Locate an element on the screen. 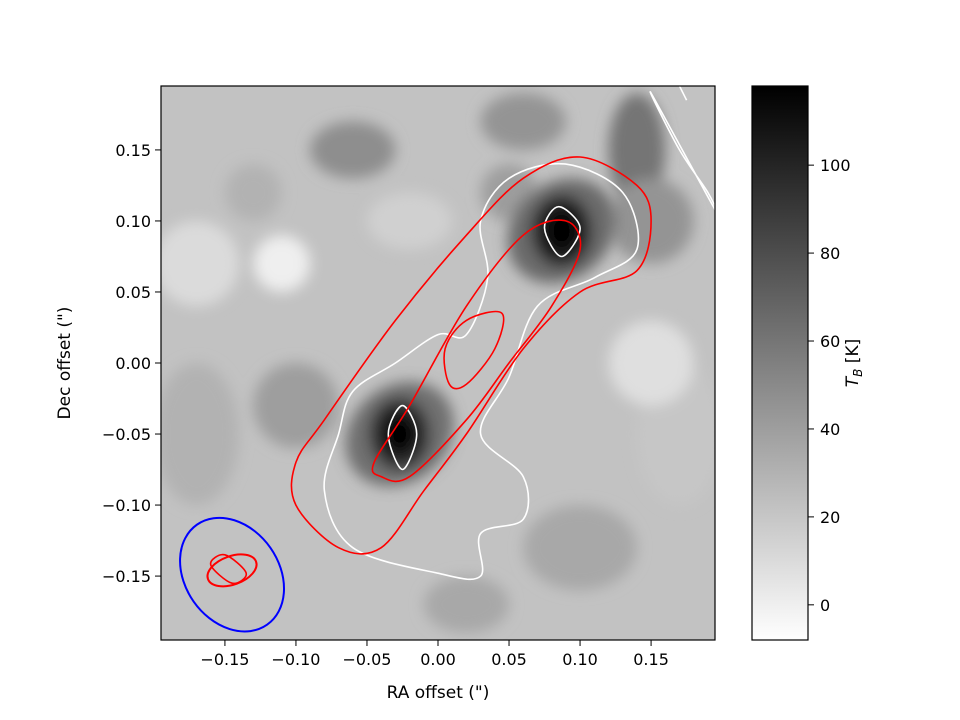 The height and width of the screenshot is (720, 960). y-axis: 0.15 0.10 0.05 0.00 −0.05 −0.10 −0.15 is located at coordinates (131, 363).